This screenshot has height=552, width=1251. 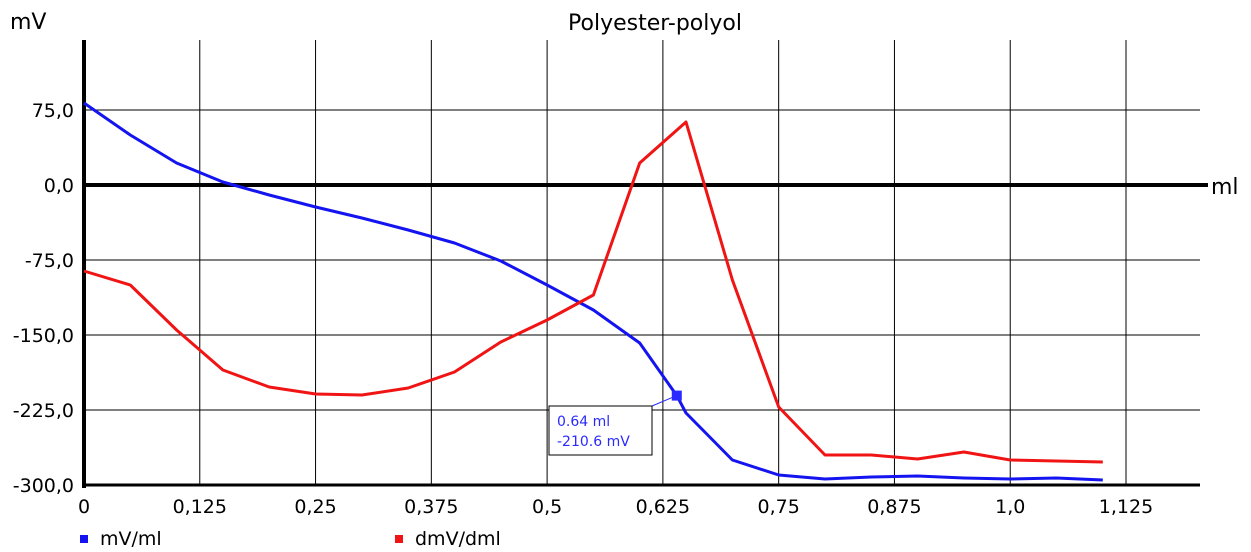 What do you see at coordinates (43, 298) in the screenshot?
I see `y-tick-labels: 75,0 0,0 -75,0 -150,0 -225,0 -300,0` at bounding box center [43, 298].